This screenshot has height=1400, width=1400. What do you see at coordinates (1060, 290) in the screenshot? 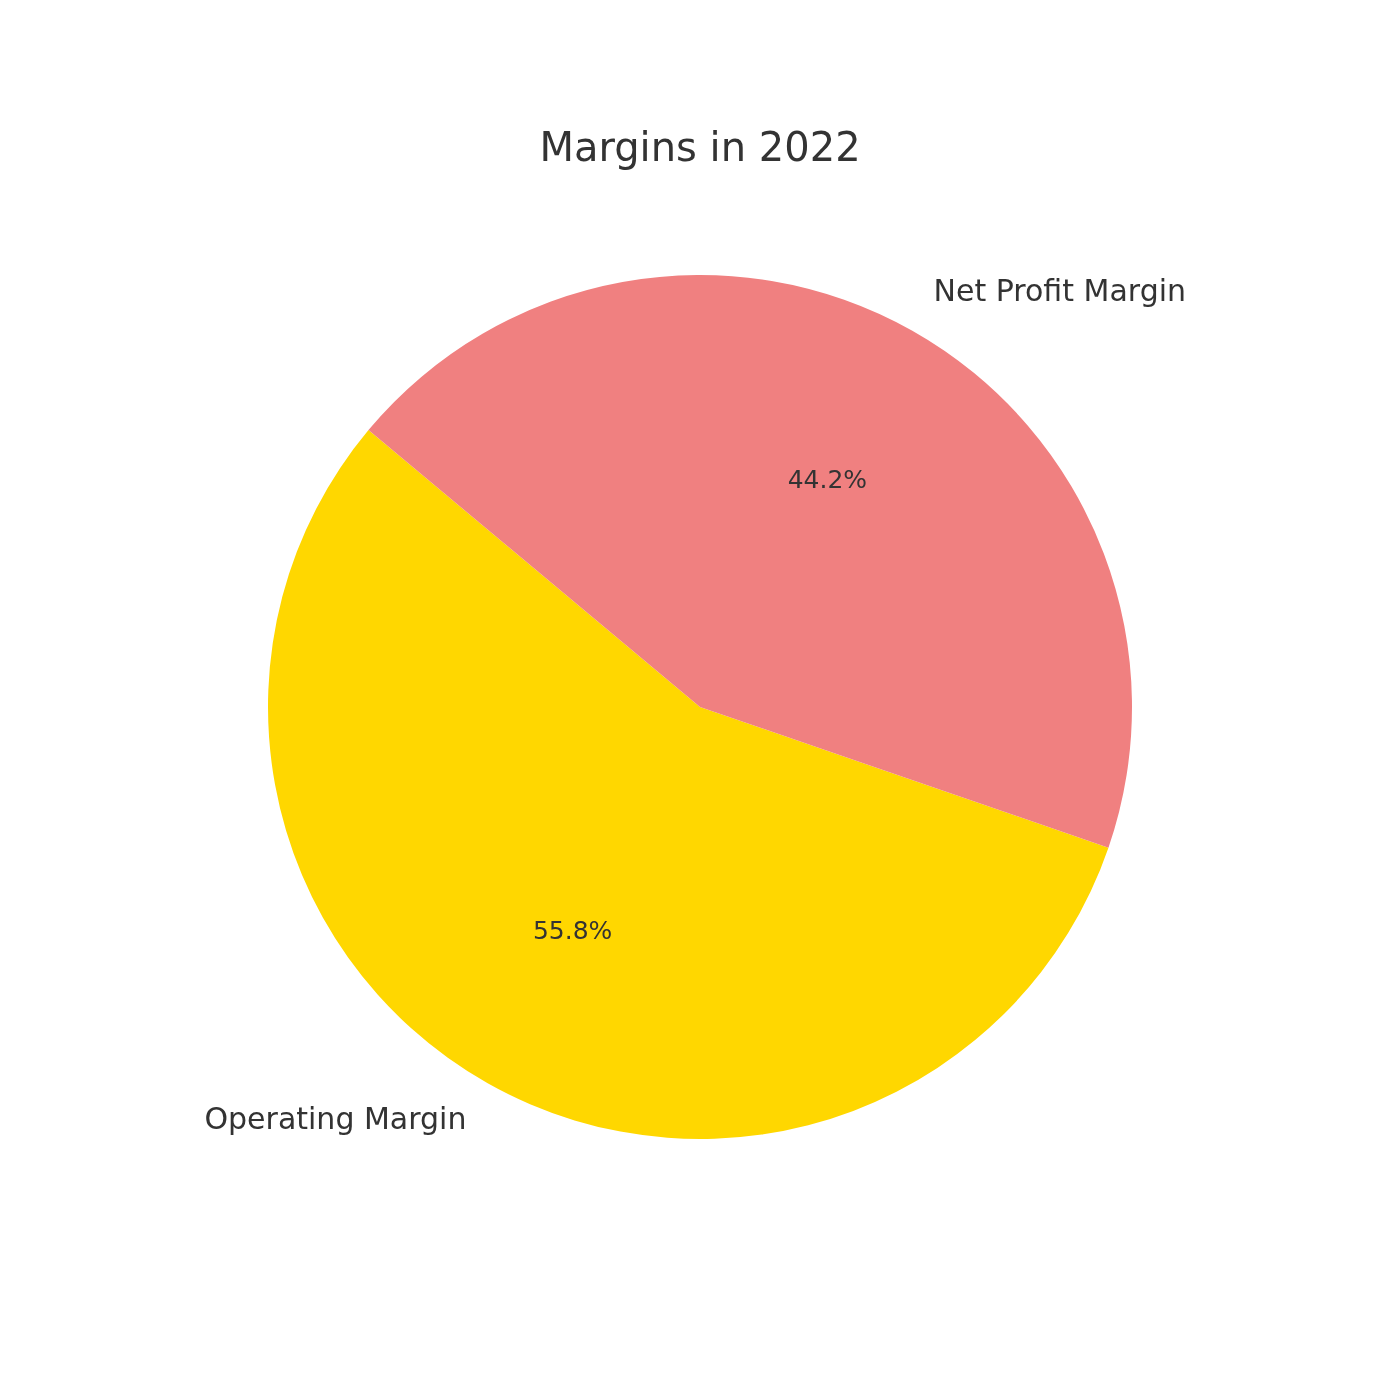
I see `slice-label: Net Profit Margin` at bounding box center [1060, 290].